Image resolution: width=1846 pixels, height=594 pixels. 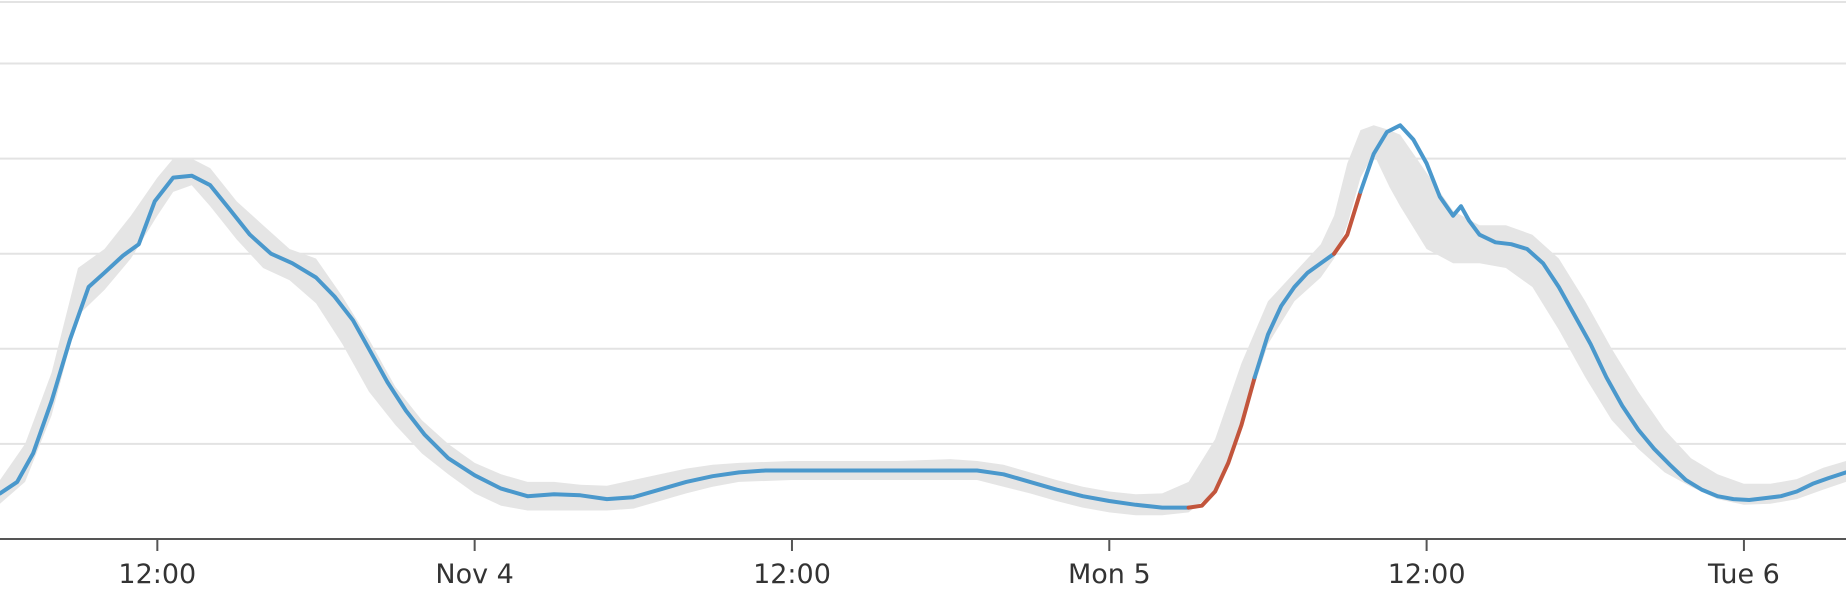 I want to click on x-tick-label-0: 12:00, so click(x=157, y=574).